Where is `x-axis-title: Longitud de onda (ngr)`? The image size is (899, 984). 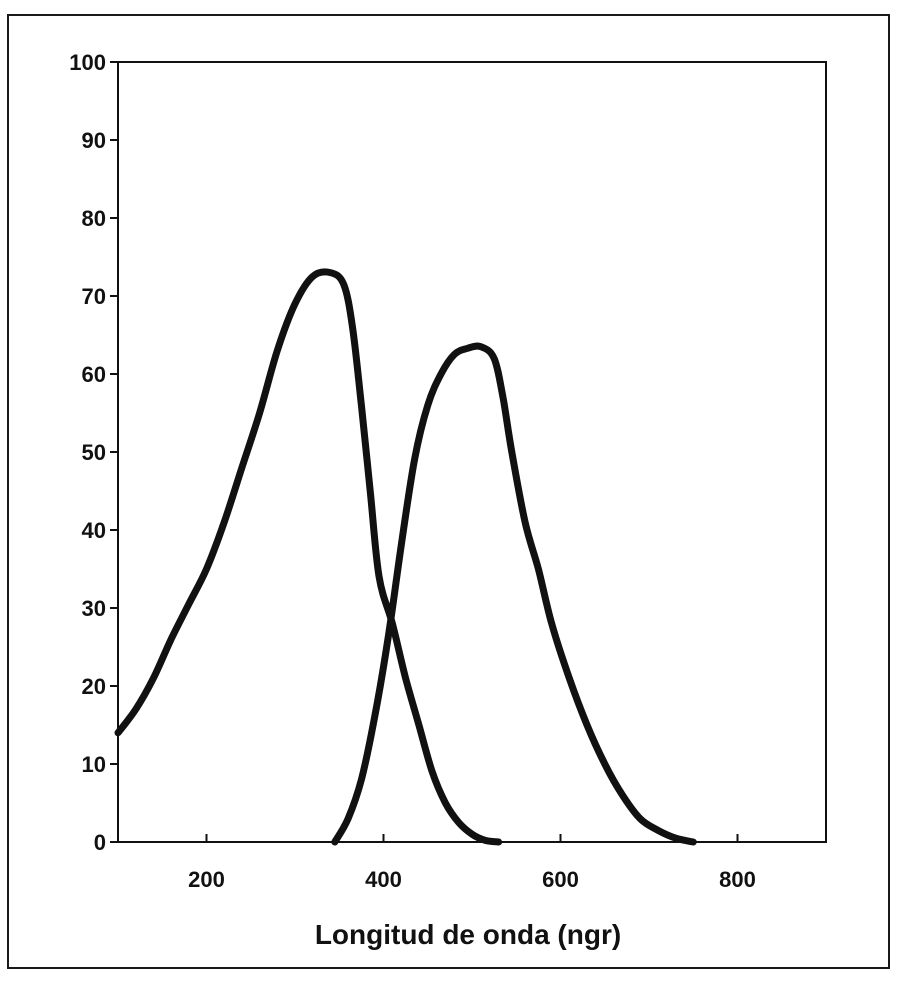
x-axis-title: Longitud de onda (ngr) is located at coordinates (468, 934).